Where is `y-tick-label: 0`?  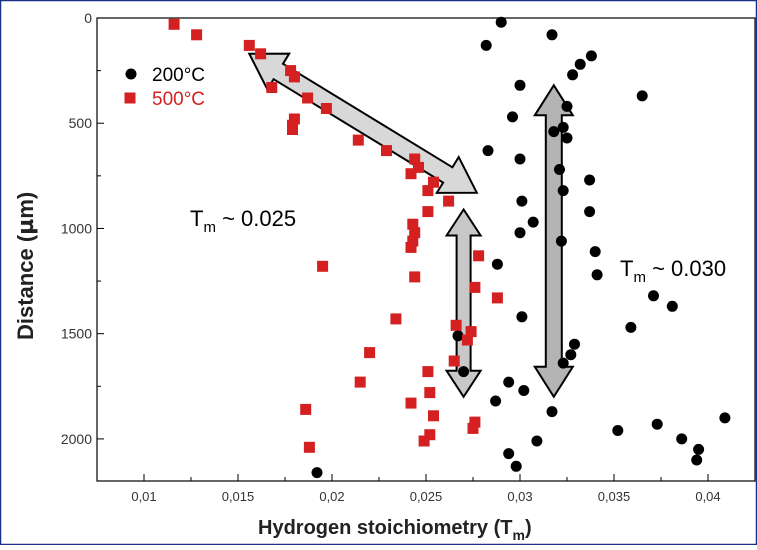
y-tick-label: 0 is located at coordinates (88, 18).